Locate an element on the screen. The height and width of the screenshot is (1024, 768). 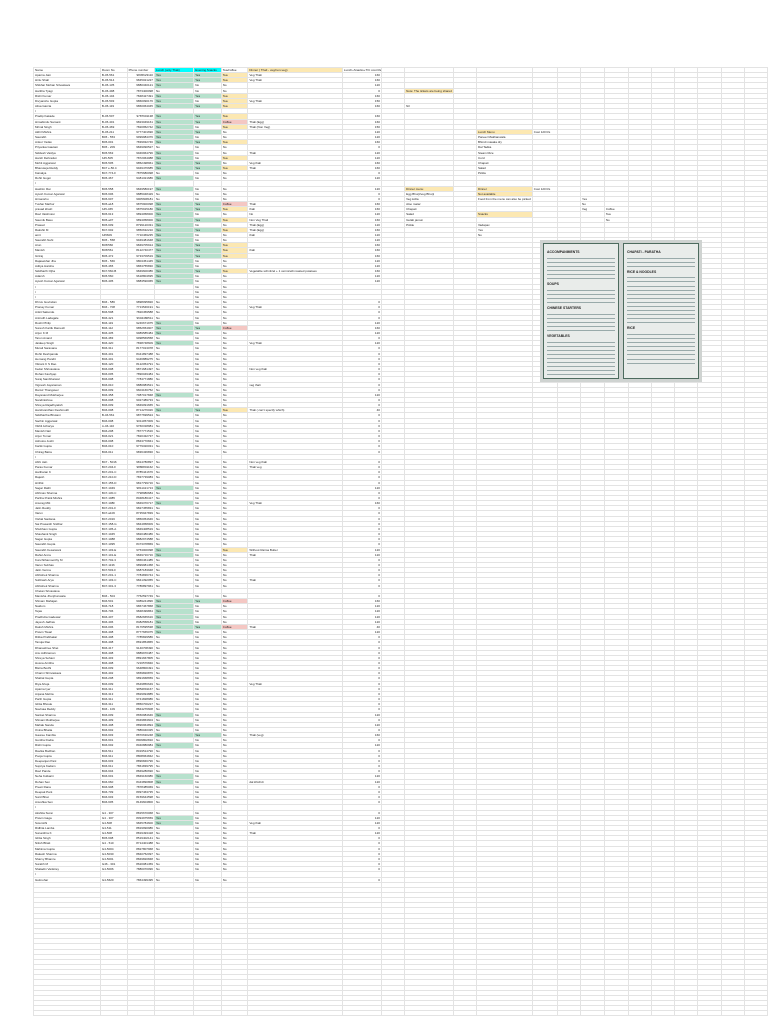
cell: 8443890808 is located at coordinates (140, 781).